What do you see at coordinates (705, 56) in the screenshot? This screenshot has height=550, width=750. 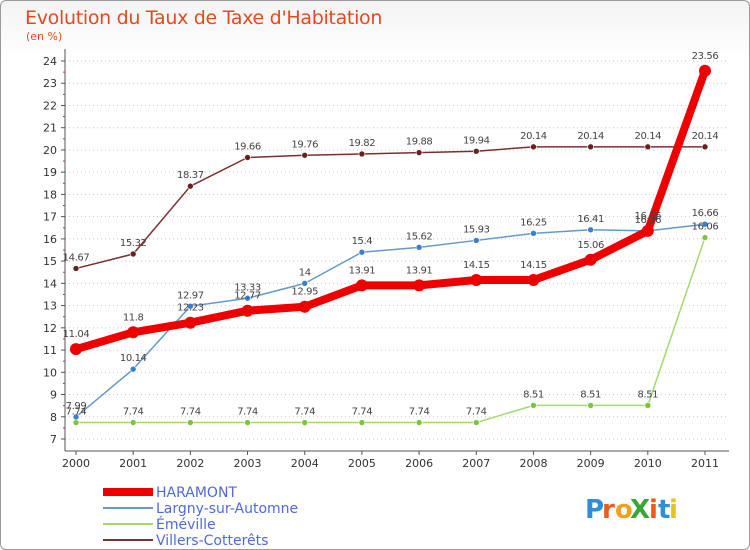 I see `data-label: 23.56` at bounding box center [705, 56].